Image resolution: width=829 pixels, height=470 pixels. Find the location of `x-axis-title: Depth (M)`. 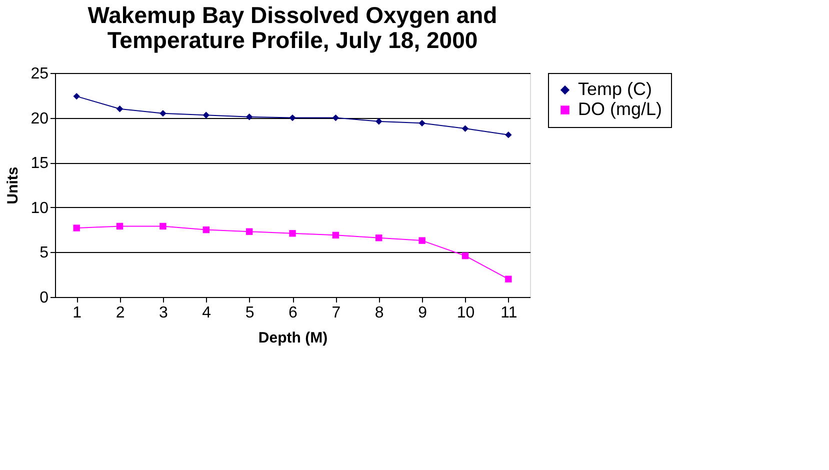

x-axis-title: Depth (M) is located at coordinates (293, 338).